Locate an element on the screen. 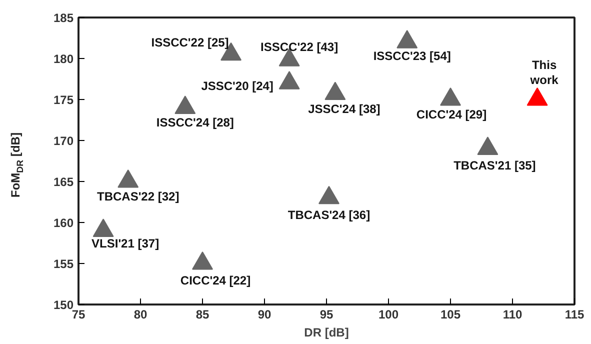 The height and width of the screenshot is (344, 591). x-tick-label: 110 is located at coordinates (512, 315).